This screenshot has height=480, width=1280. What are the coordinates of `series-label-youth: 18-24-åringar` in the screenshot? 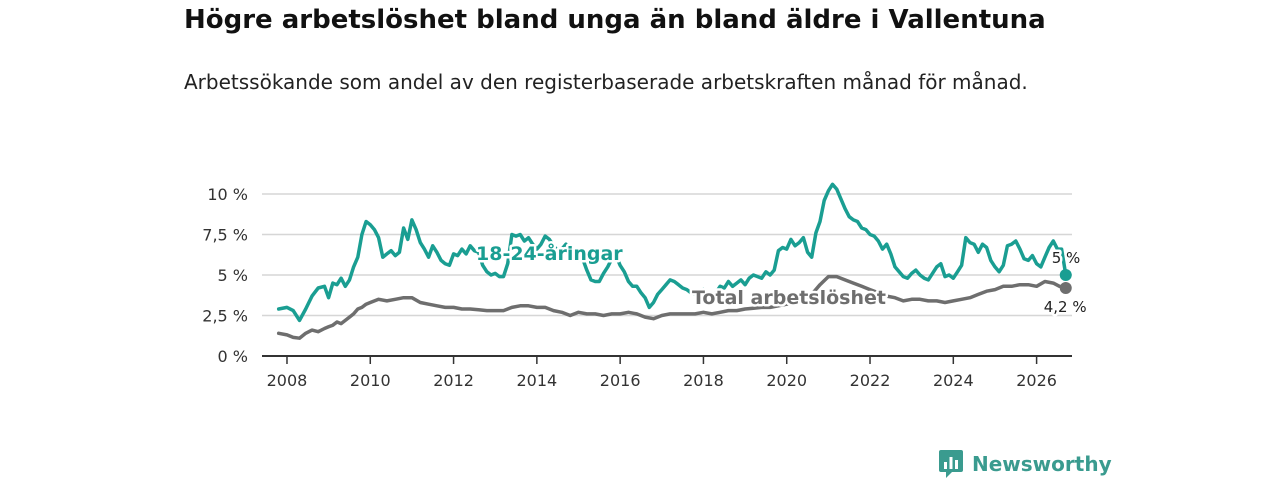 It's located at (549, 253).